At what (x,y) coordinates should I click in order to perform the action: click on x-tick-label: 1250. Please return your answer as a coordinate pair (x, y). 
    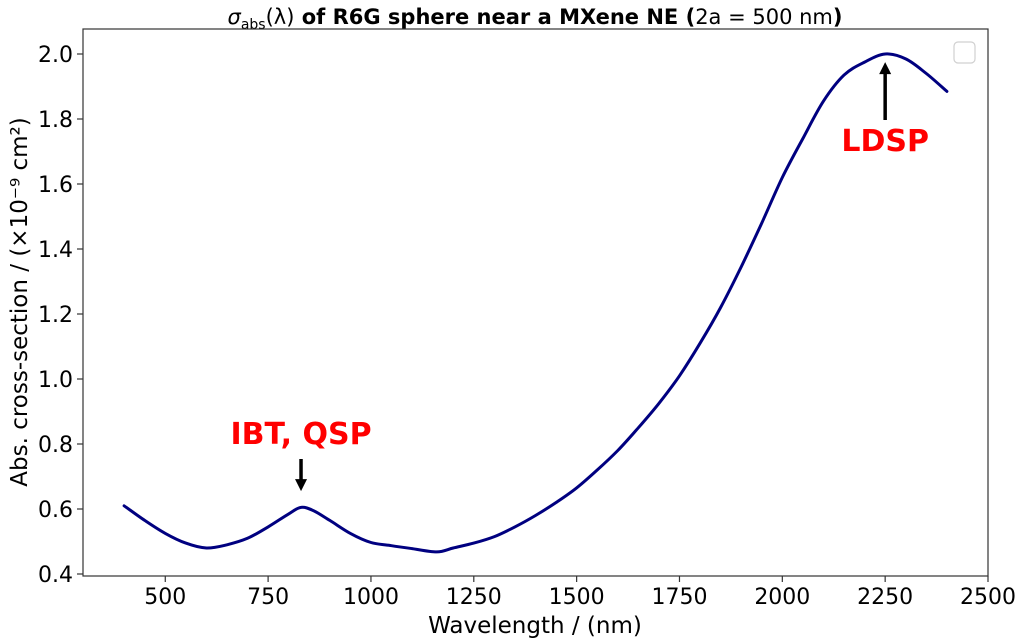
    Looking at the image, I should click on (474, 597).